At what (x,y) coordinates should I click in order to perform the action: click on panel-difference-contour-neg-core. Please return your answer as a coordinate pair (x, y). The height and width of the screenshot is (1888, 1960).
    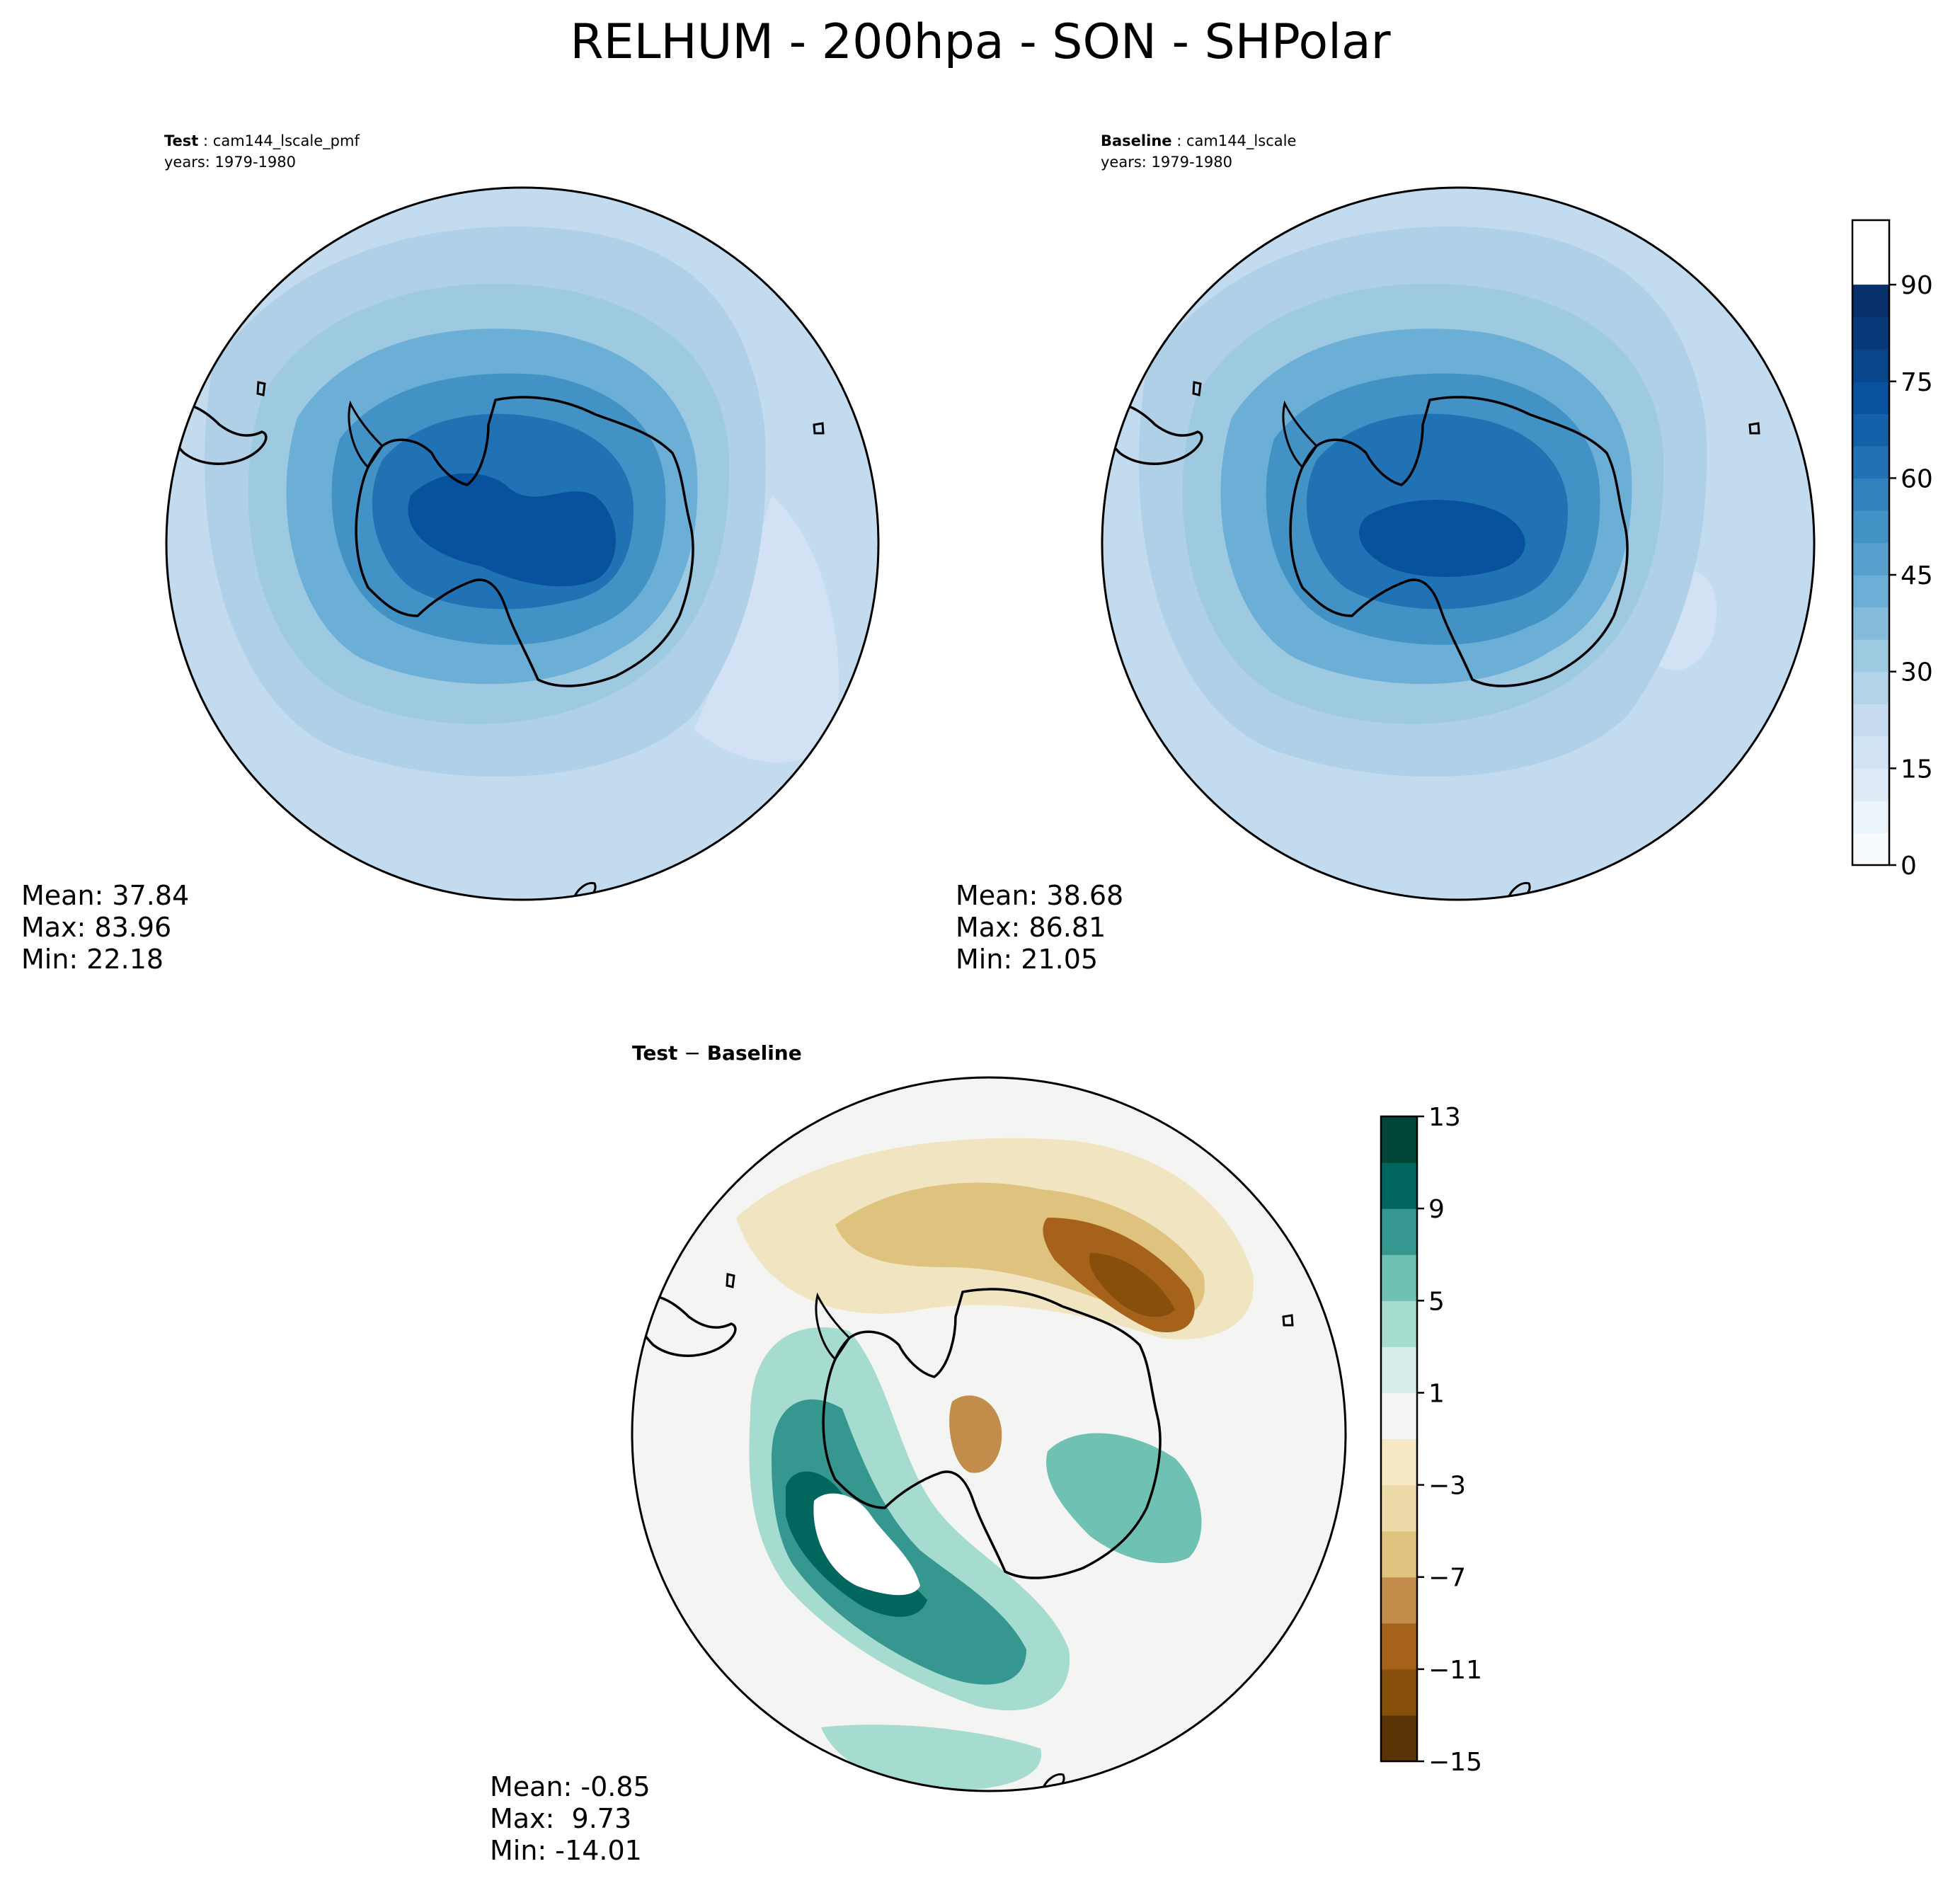
    Looking at the image, I should click on (1132, 1285).